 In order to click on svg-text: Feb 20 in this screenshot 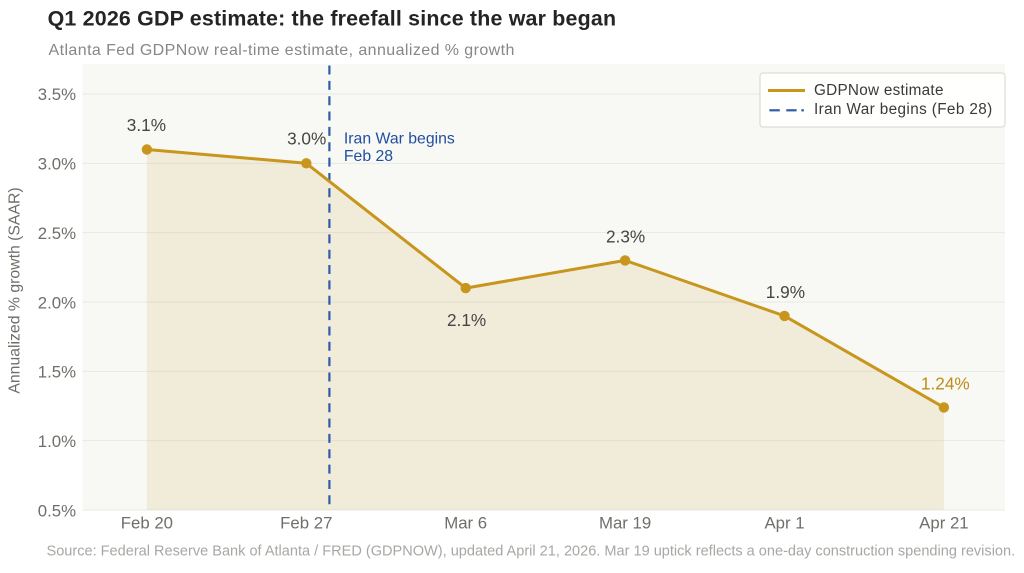, I will do `click(147, 523)`.